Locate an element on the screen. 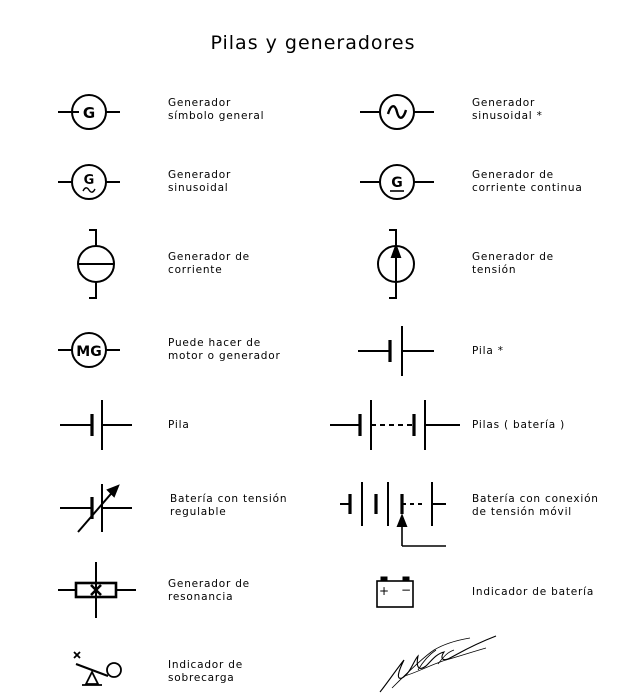 Image resolution: width=626 pixels, height=700 pixels. generator-general-symbol: G is located at coordinates (89, 112).